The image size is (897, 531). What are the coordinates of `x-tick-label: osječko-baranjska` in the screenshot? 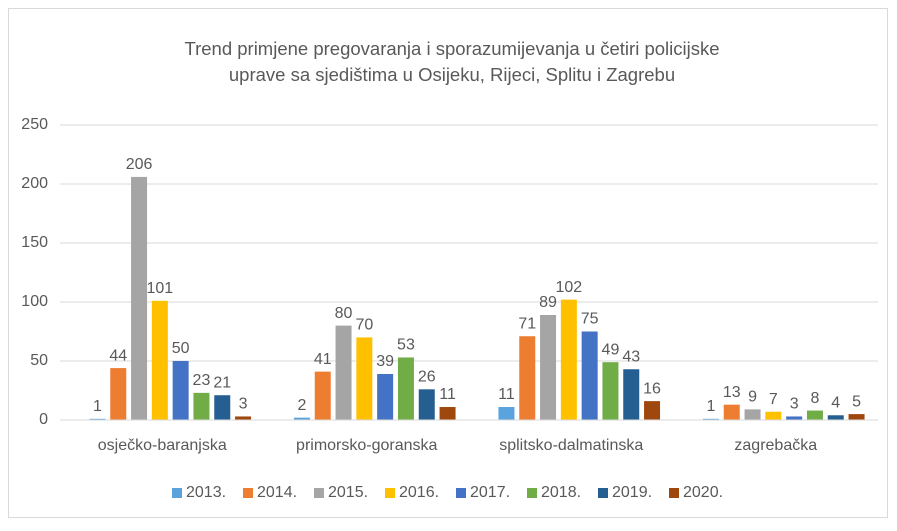 It's located at (162, 445).